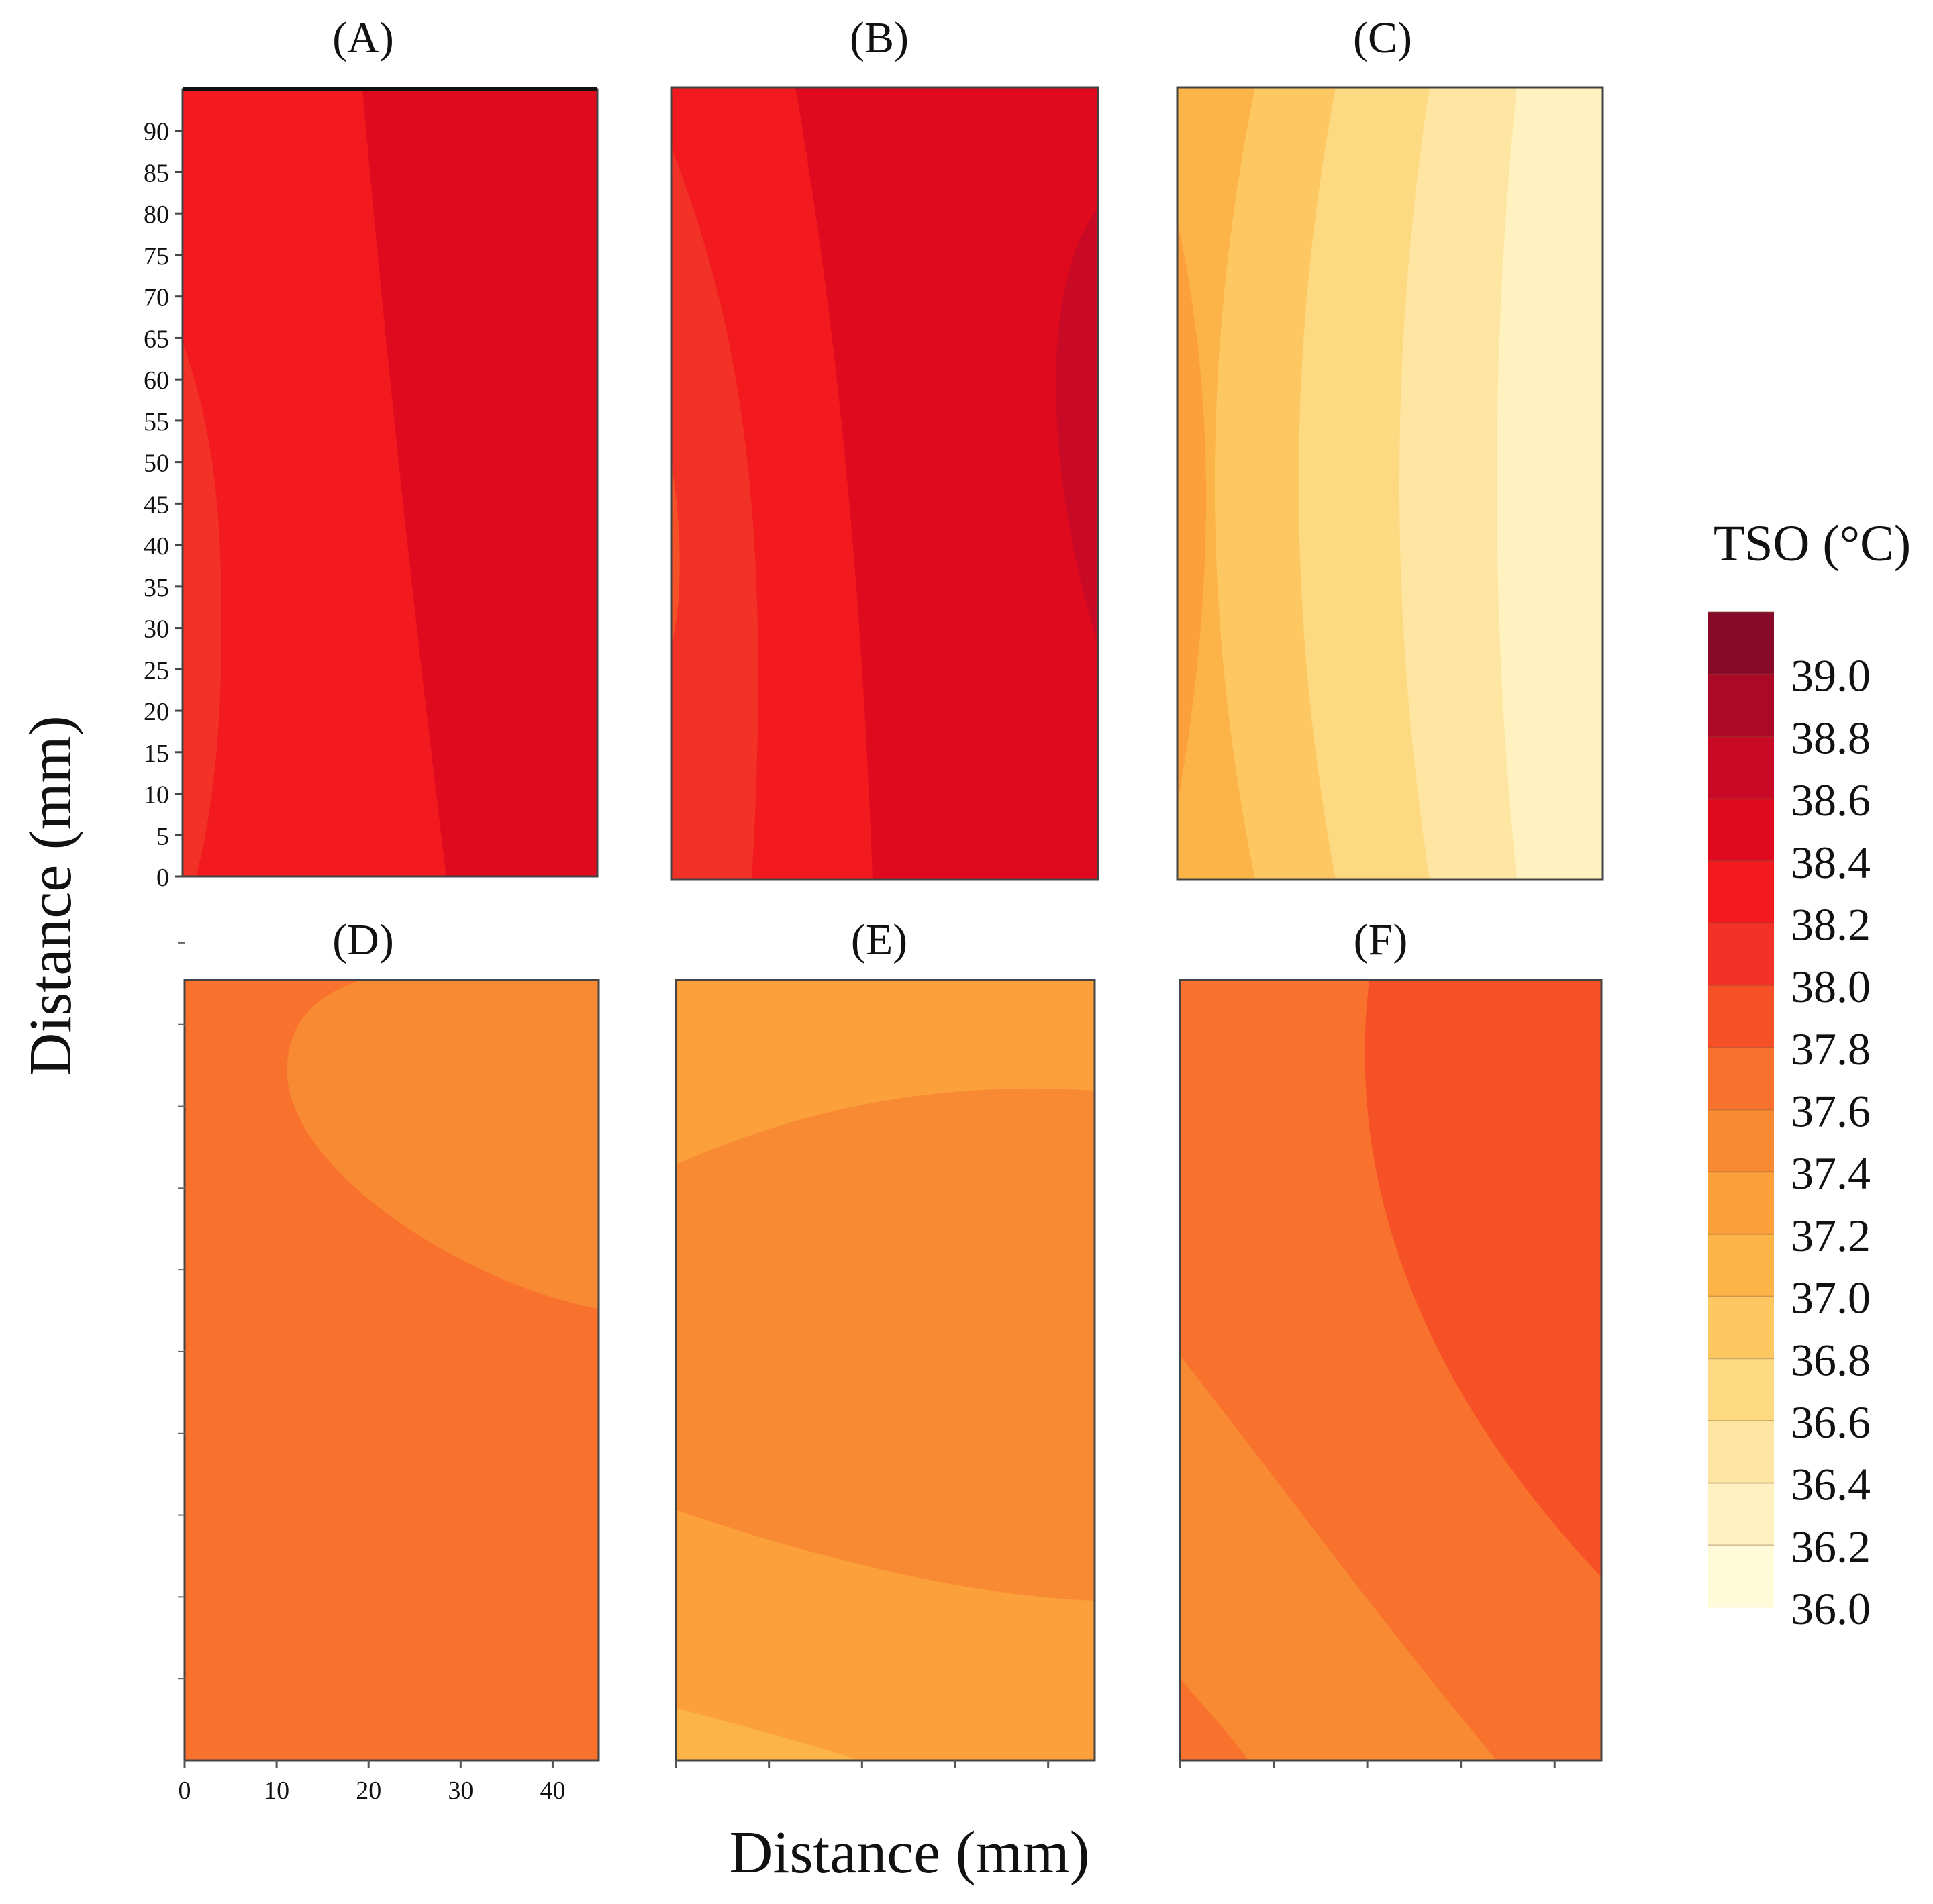 Image resolution: width=1933 pixels, height=1904 pixels. What do you see at coordinates (1338, 1558) in the screenshot?
I see `region-f-37.4` at bounding box center [1338, 1558].